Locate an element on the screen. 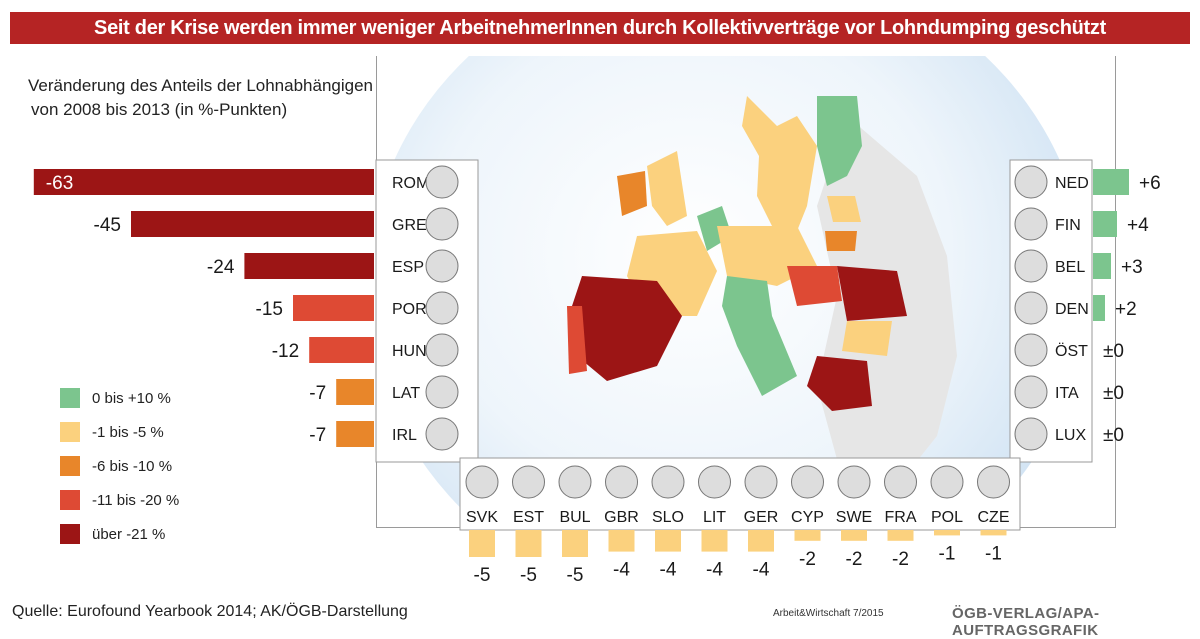 The image size is (1200, 639). bar-bel is located at coordinates (1102, 266).